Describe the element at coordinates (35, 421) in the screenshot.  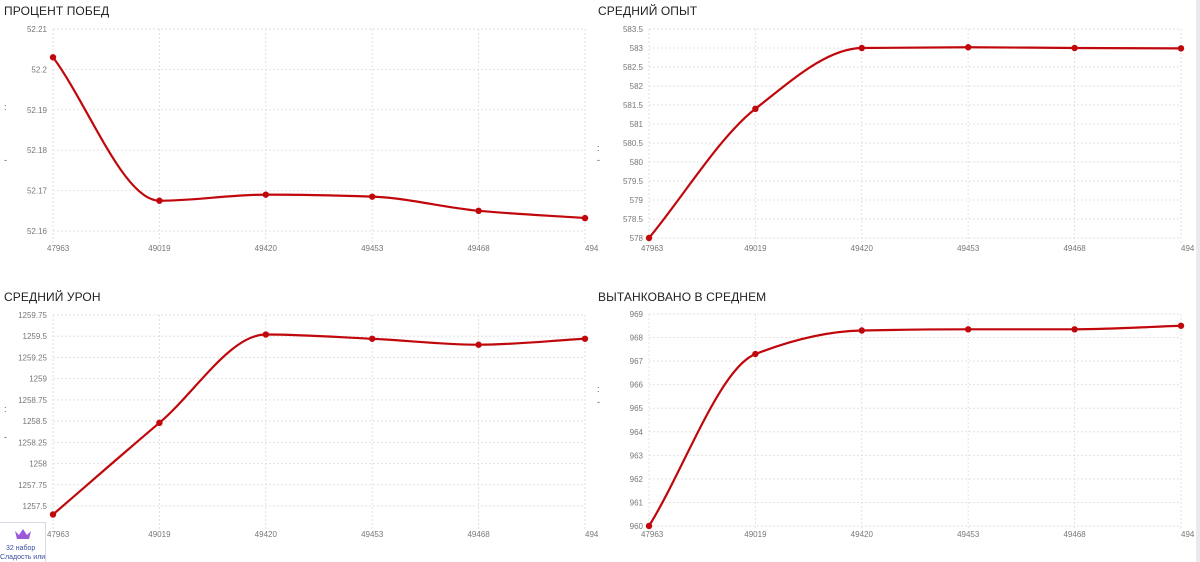
I see `y-tick-label: 1258.5` at that location.